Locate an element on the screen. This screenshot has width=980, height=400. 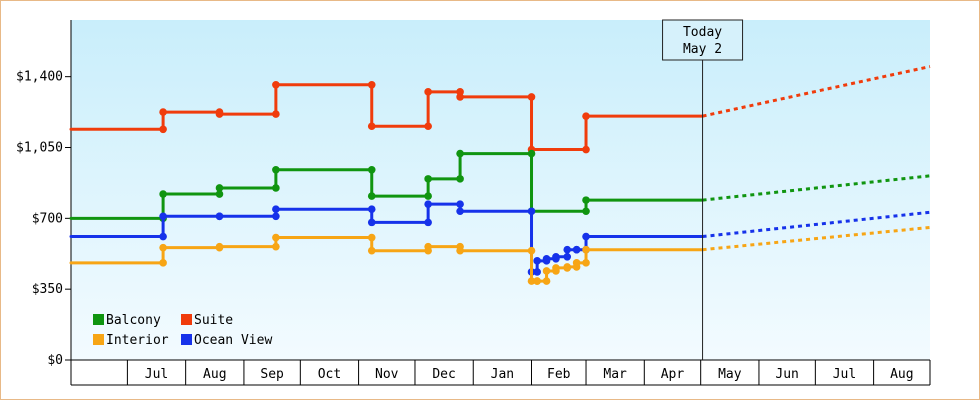
forecast-line-interior is located at coordinates (816, 238).